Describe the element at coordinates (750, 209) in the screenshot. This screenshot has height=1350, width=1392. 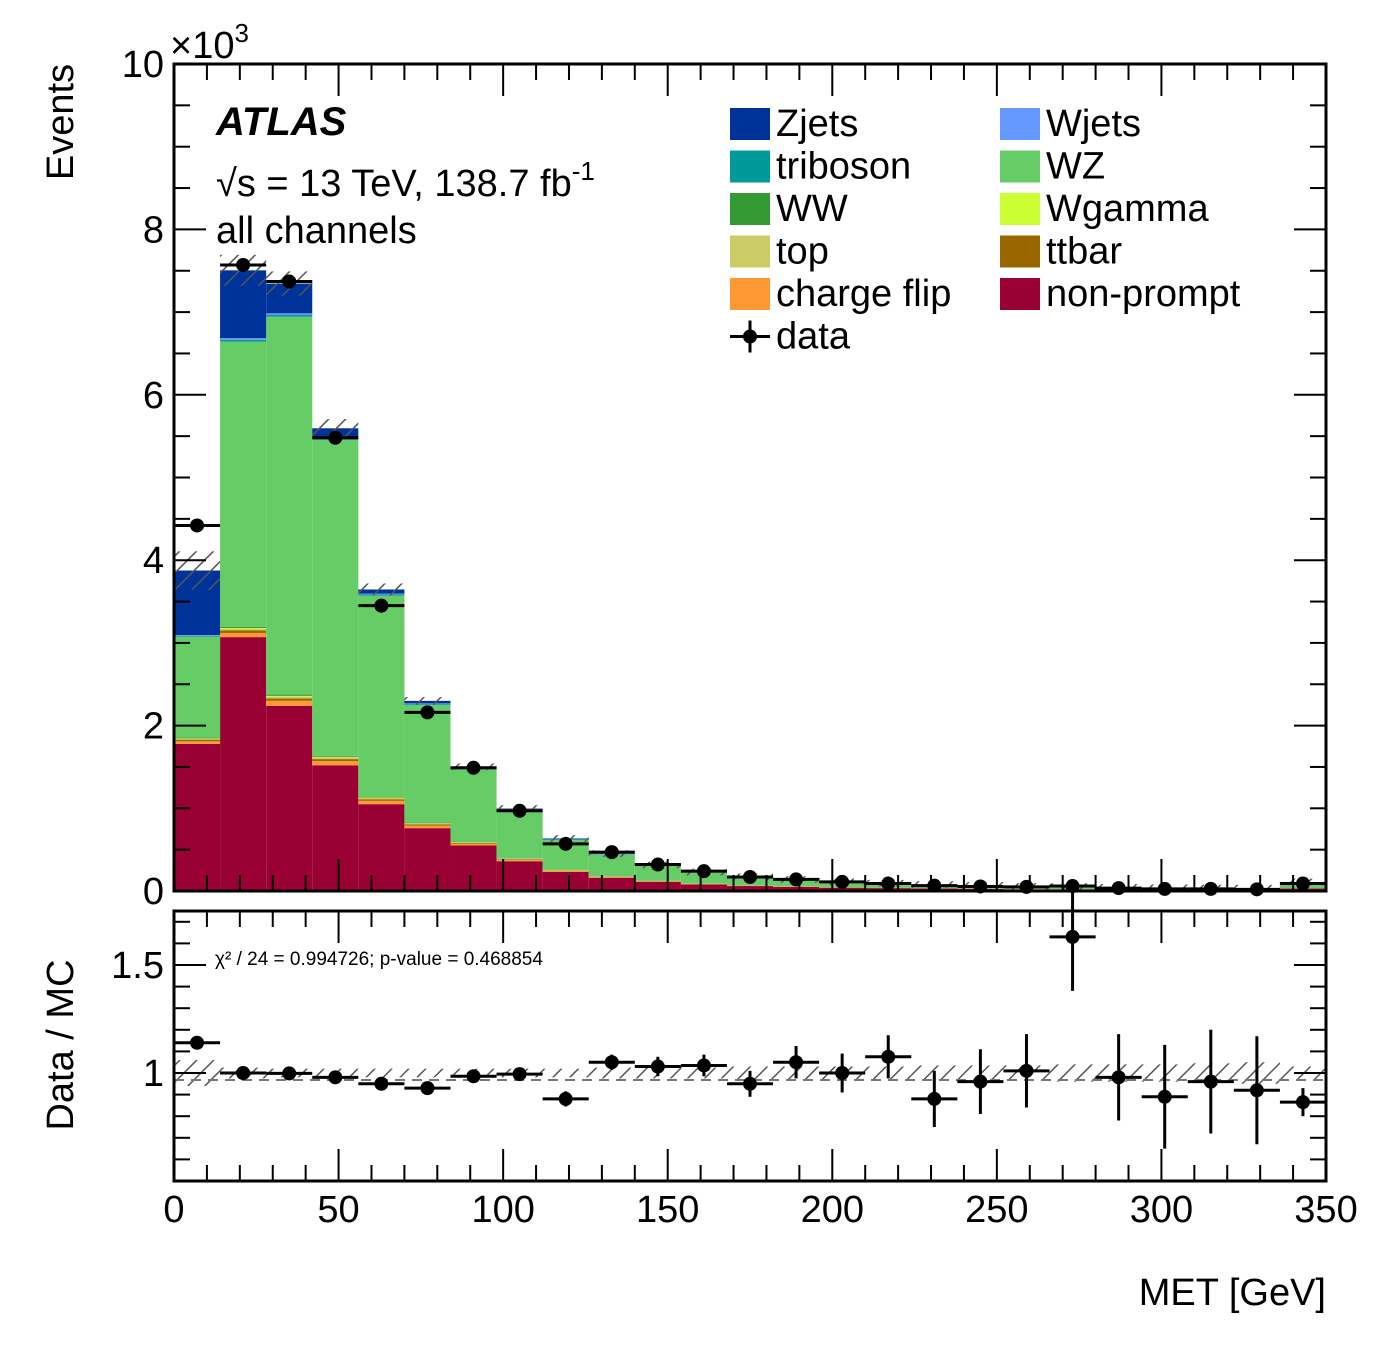
I see `legend-swatch-ww` at that location.